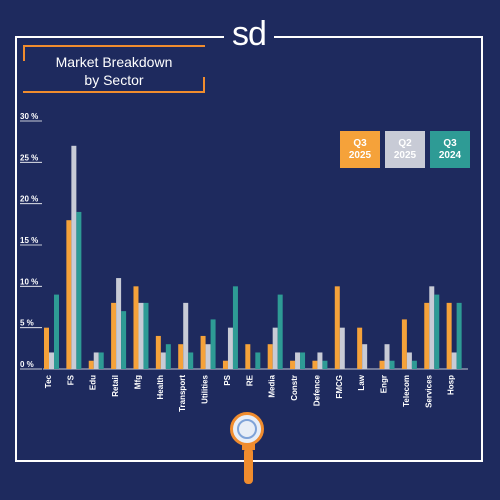 The height and width of the screenshot is (500, 500). Describe the element at coordinates (405, 155) in the screenshot. I see `legend-q2-2025-line-2: 2025` at that location.